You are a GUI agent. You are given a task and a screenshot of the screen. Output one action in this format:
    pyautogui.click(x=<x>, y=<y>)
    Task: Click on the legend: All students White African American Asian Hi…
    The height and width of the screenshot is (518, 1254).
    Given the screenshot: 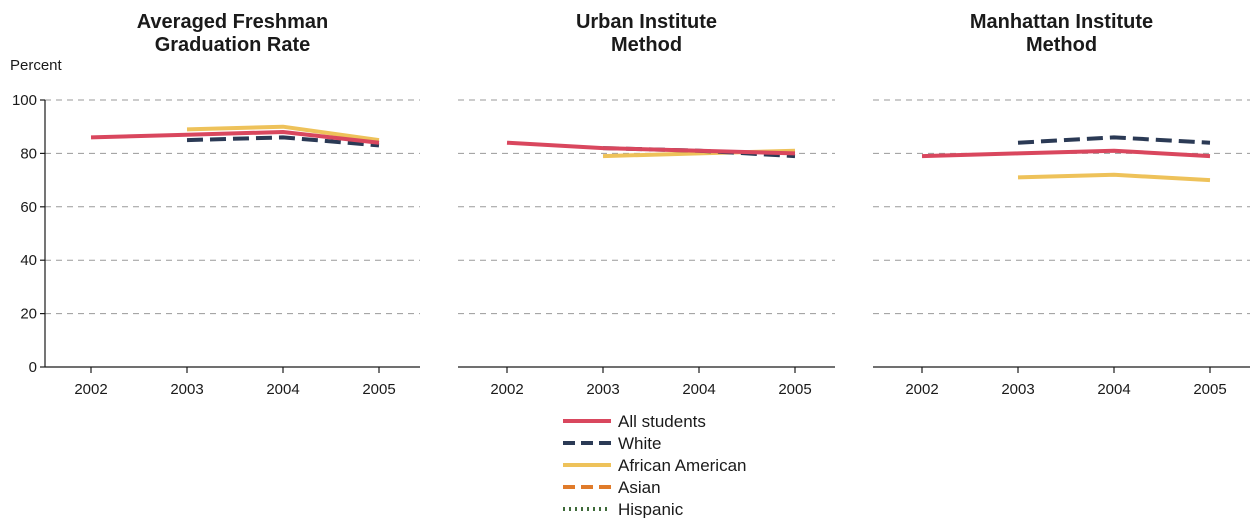 What is the action you would take?
    pyautogui.click(x=655, y=465)
    